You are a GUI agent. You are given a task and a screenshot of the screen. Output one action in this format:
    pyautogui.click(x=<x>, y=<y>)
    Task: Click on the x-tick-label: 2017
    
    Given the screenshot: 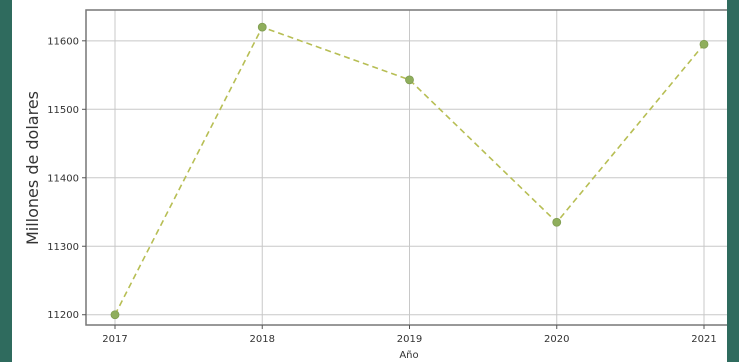 What is the action you would take?
    pyautogui.click(x=114, y=339)
    